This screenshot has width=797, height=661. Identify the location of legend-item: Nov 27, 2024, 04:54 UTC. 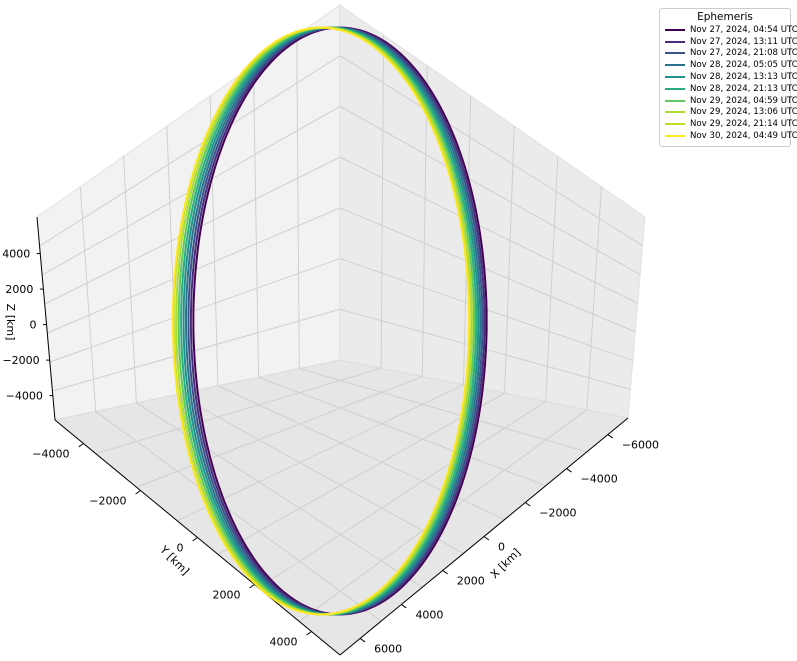
(731, 30).